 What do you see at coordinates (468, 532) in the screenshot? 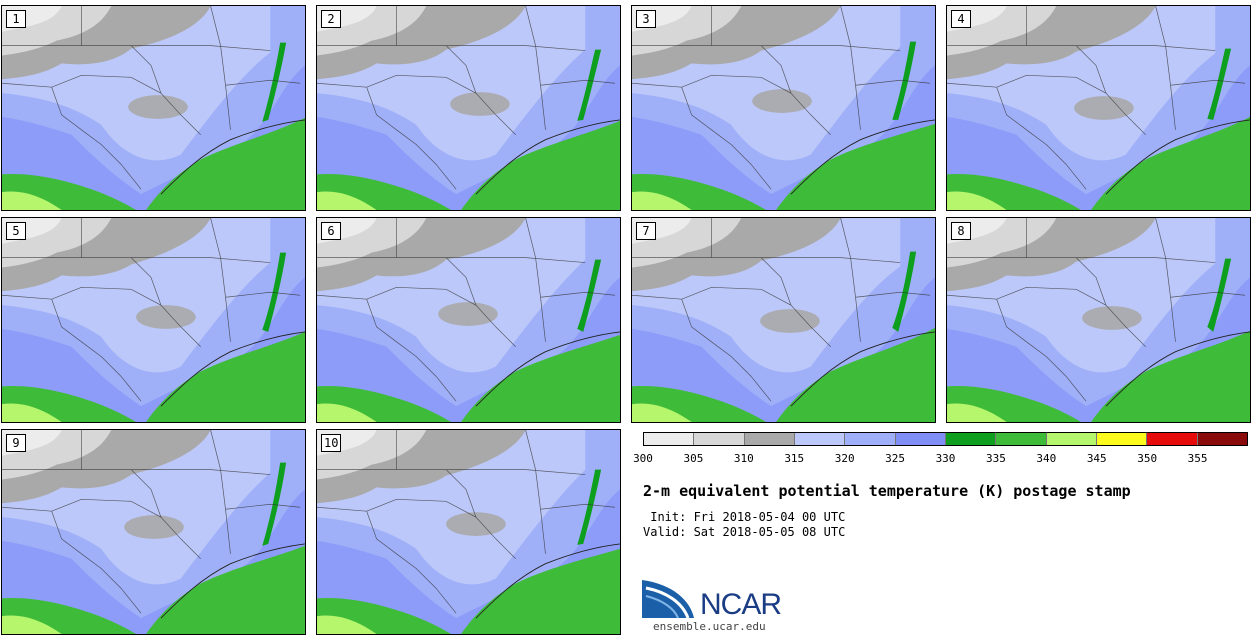
I see `map-panel-10: 10` at bounding box center [468, 532].